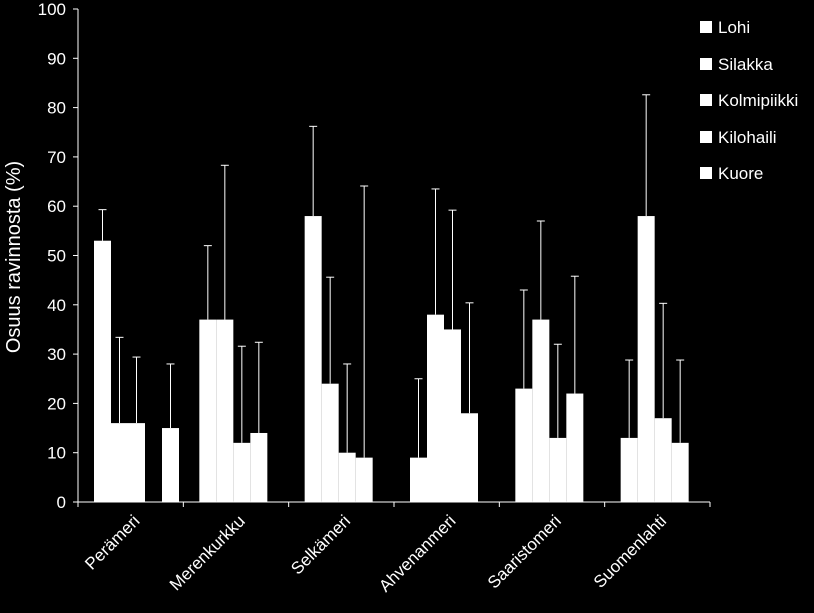  What do you see at coordinates (56, 403) in the screenshot?
I see `y-tick-label: 20` at bounding box center [56, 403].